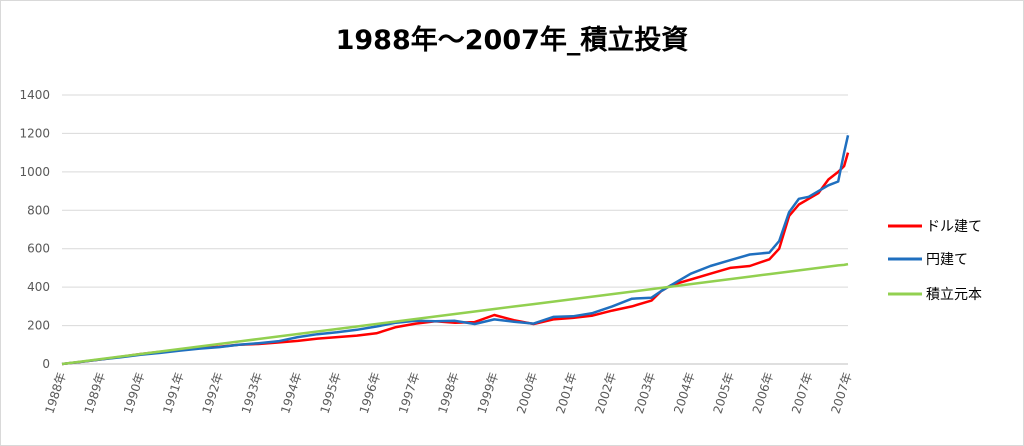 The image size is (1024, 446). Describe the element at coordinates (252, 393) in the screenshot. I see `x-tick-label: 1993年` at that location.